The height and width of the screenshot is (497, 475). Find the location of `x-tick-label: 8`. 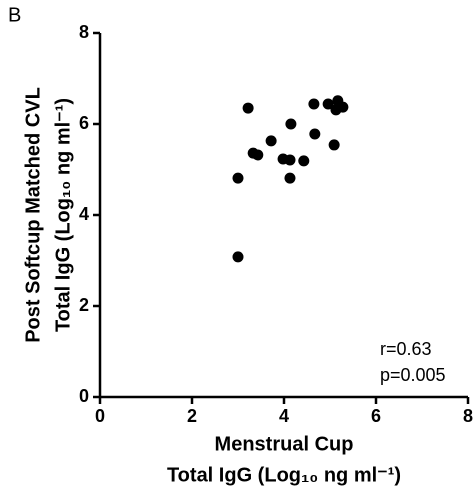

x-tick-label: 8 is located at coordinates (468, 416).